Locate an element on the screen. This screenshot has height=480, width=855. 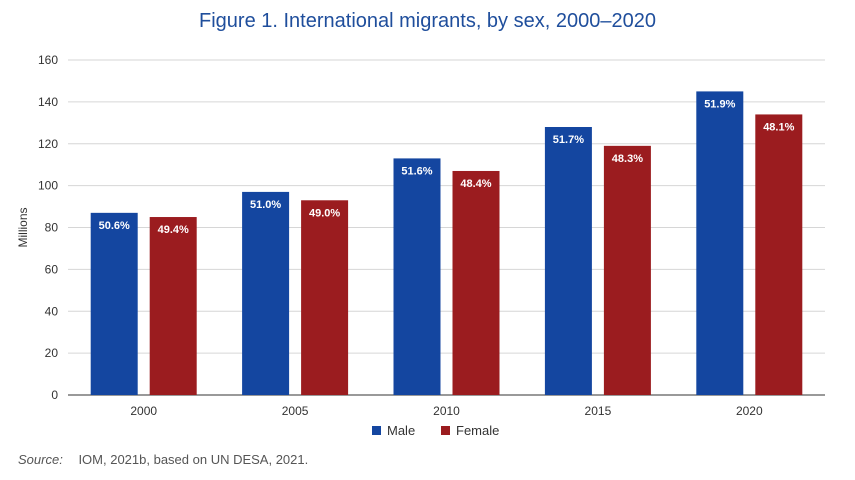
bar-male-2020 is located at coordinates (720, 243).